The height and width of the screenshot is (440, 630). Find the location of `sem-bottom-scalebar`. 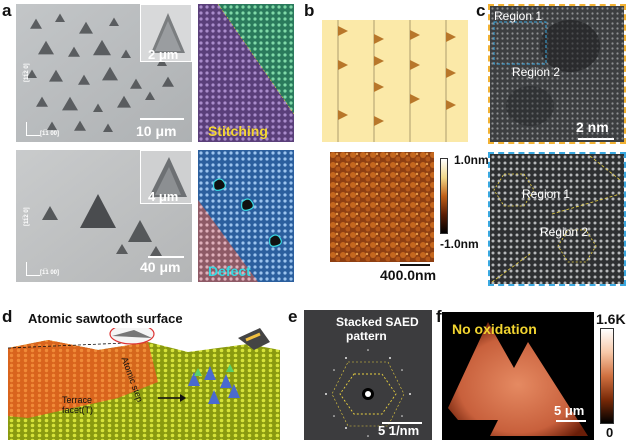

sem-bottom-scalebar is located at coordinates (166, 257).